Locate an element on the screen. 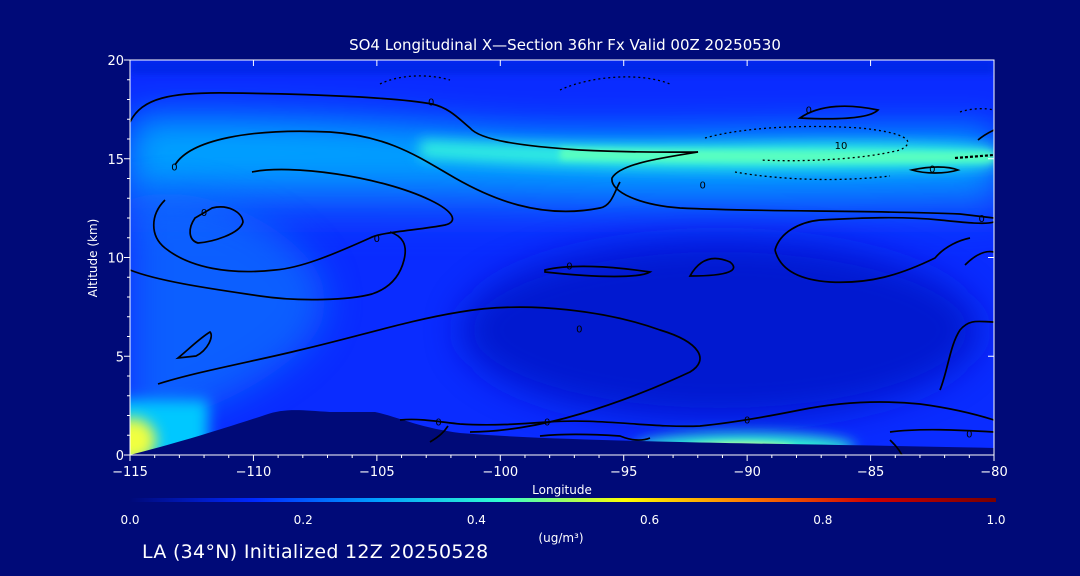  colorbar-tick-label: 1.0 is located at coordinates (995, 520).